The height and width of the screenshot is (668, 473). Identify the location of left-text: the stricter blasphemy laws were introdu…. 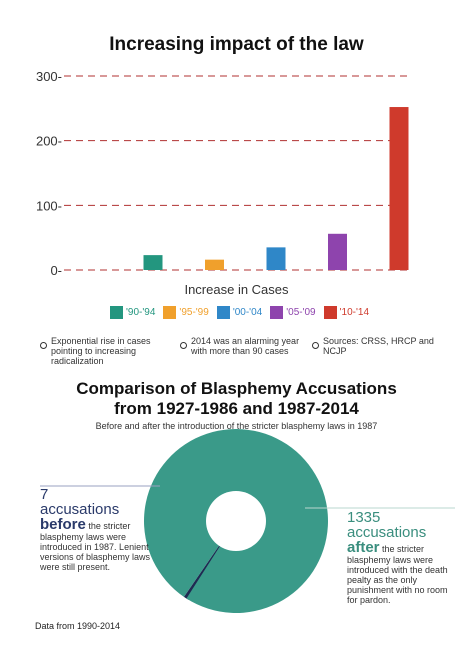
(95, 546).